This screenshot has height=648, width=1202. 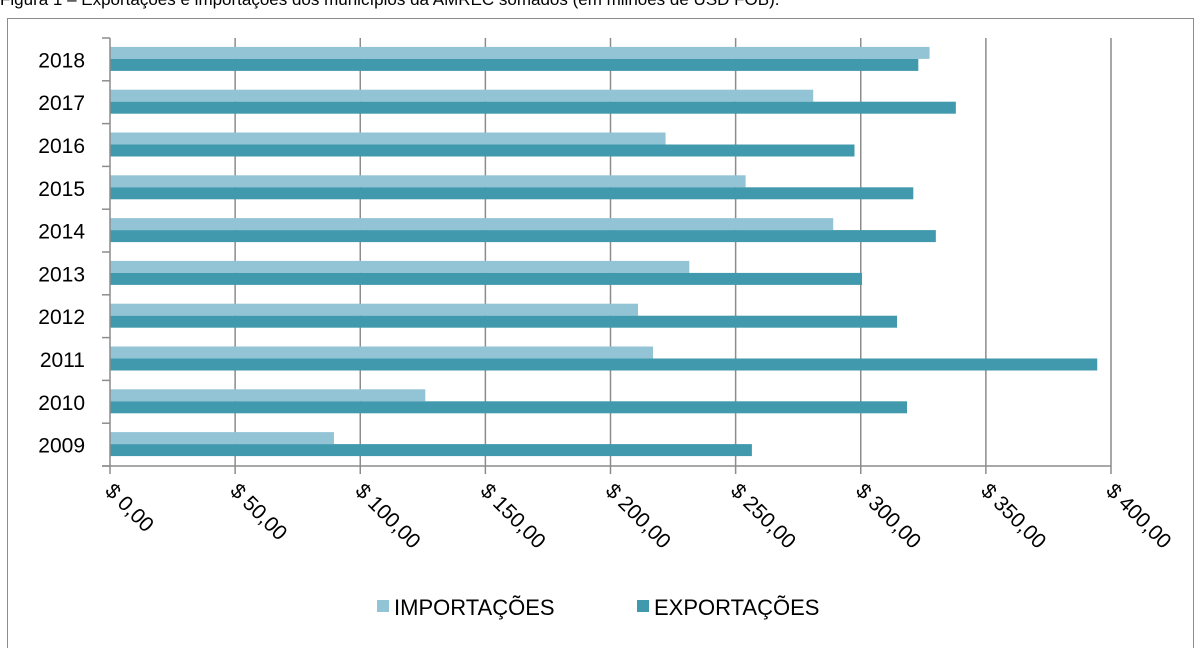 I want to click on x-tick-label: $ 200,00, so click(x=638, y=516).